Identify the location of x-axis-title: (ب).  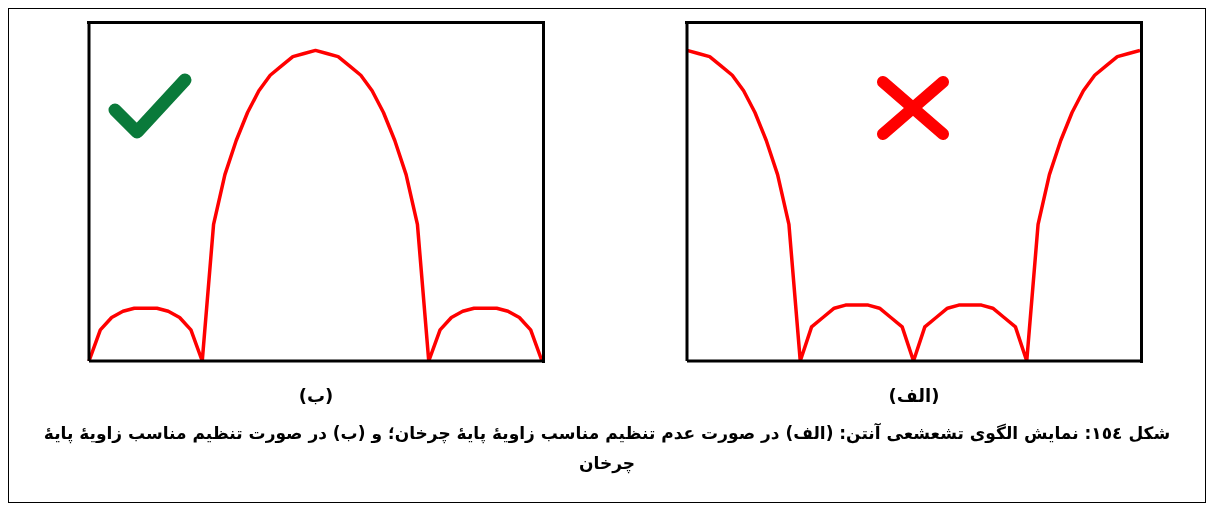
(316, 395).